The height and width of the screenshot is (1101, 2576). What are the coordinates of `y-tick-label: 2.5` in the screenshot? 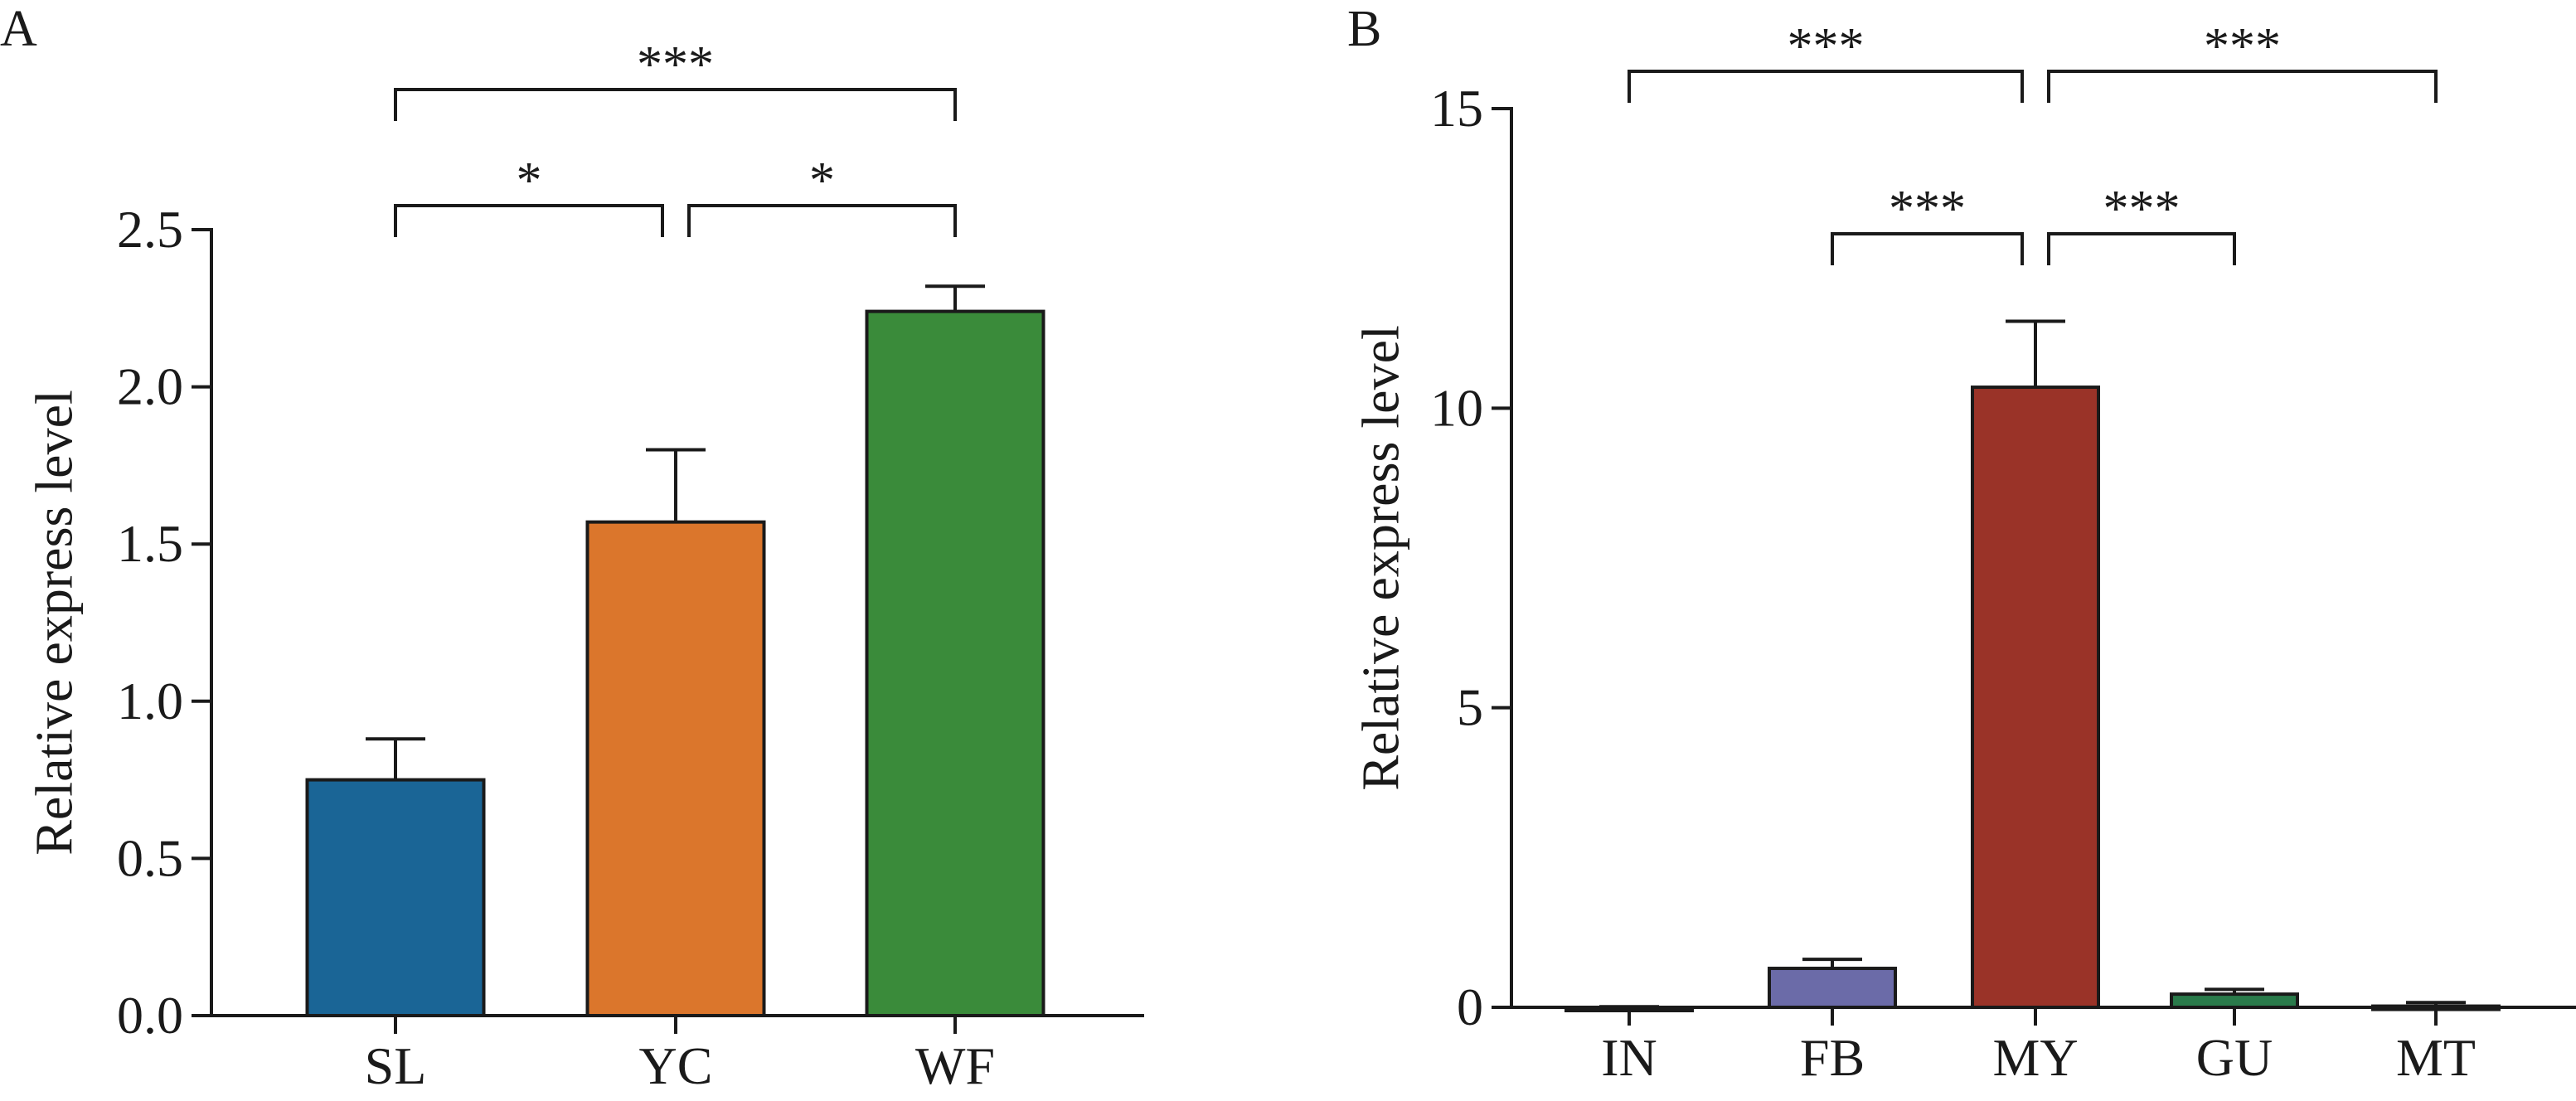 It's located at (150, 229).